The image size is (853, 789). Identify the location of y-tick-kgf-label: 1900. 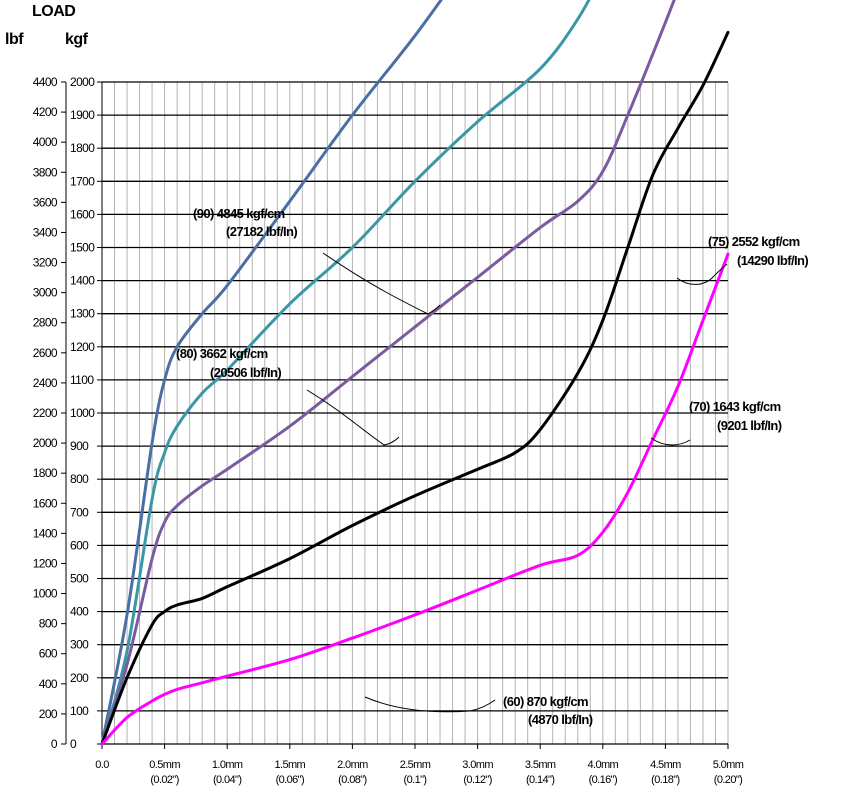
(82, 115).